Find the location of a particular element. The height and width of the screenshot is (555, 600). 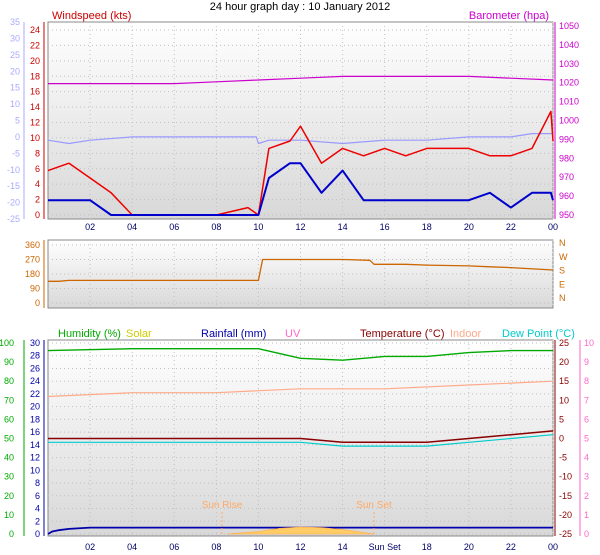

indoor-line is located at coordinates (300, 389).